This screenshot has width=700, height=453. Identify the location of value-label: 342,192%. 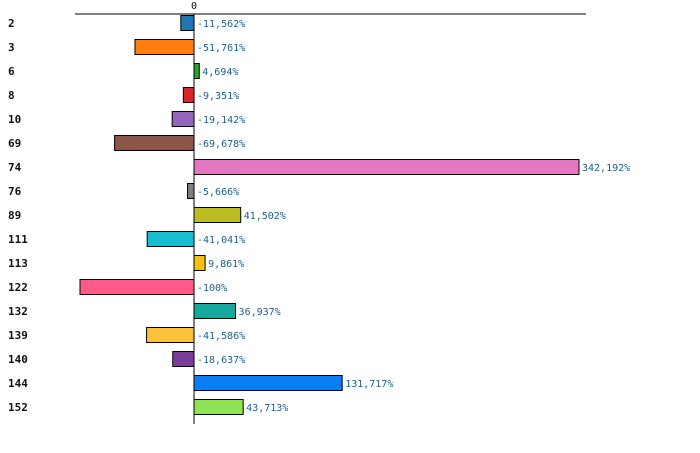
(606, 168).